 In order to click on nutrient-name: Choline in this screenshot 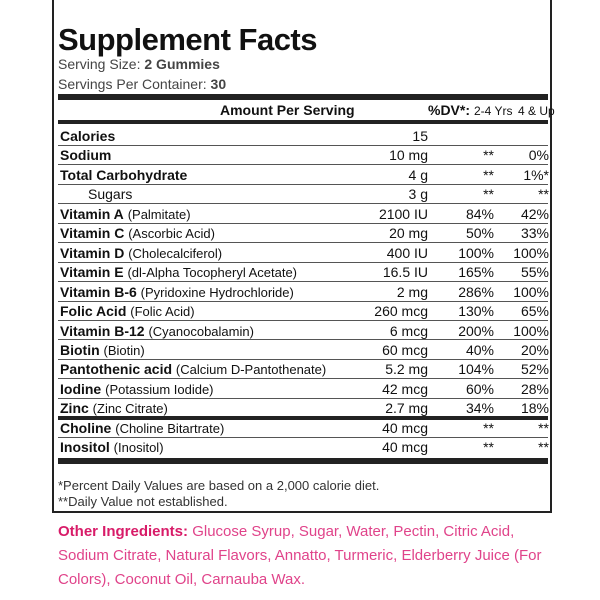, I will do `click(86, 427)`.